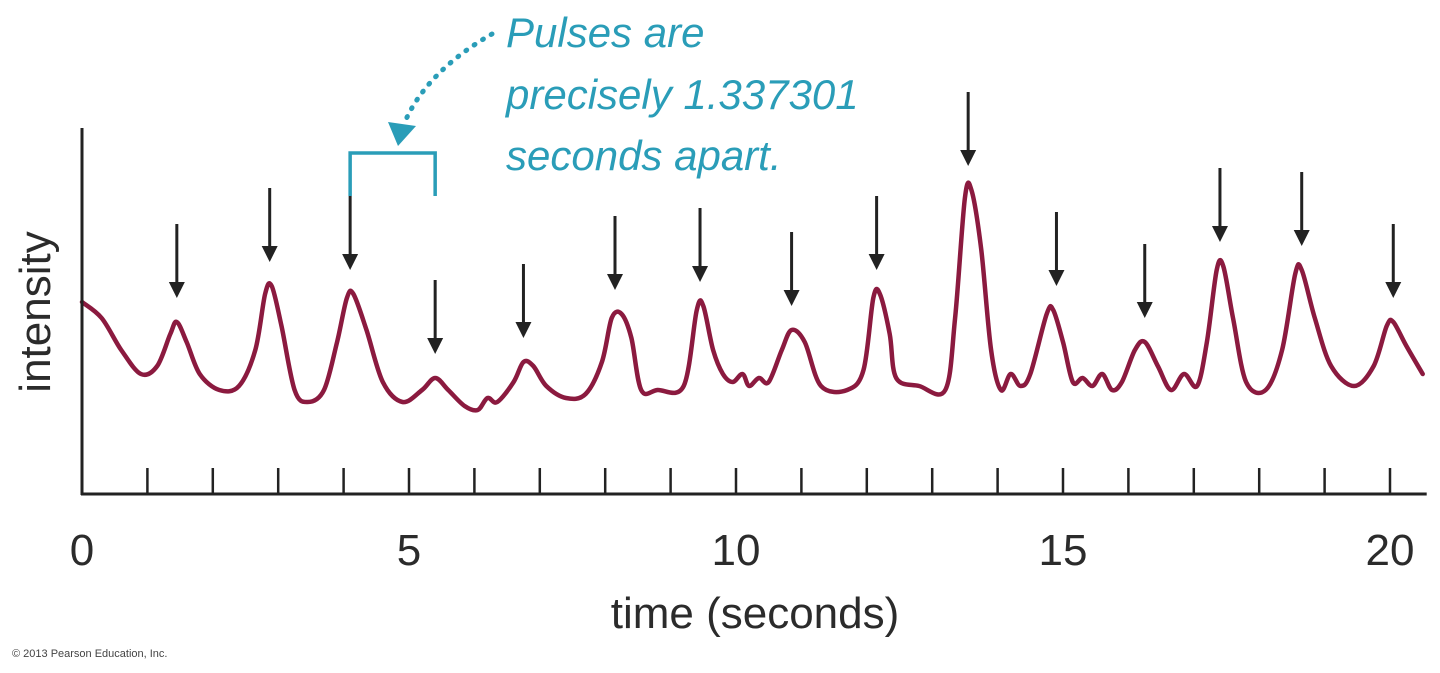  What do you see at coordinates (35, 311) in the screenshot?
I see `y-axis-label: intensity` at bounding box center [35, 311].